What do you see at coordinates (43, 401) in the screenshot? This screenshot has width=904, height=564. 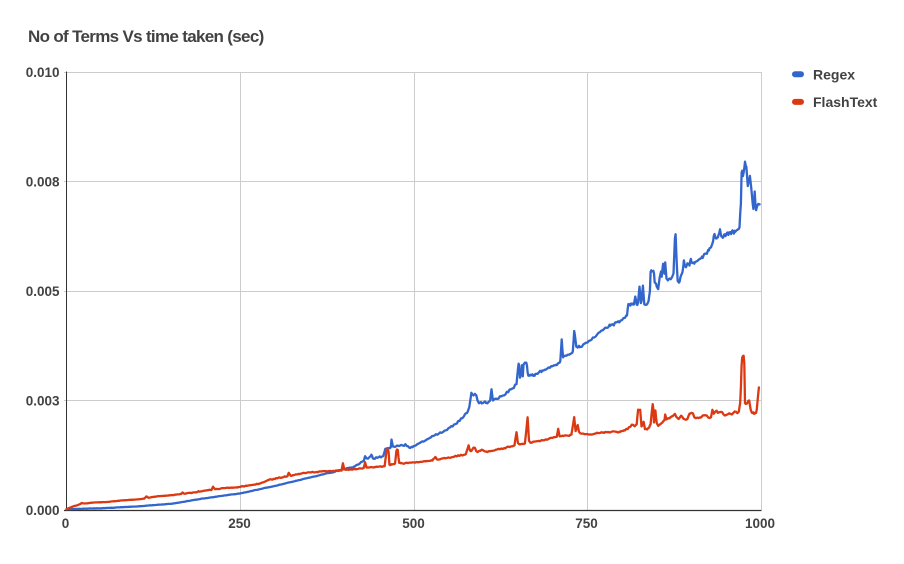 I see `svg-text: 0.003` at bounding box center [43, 401].